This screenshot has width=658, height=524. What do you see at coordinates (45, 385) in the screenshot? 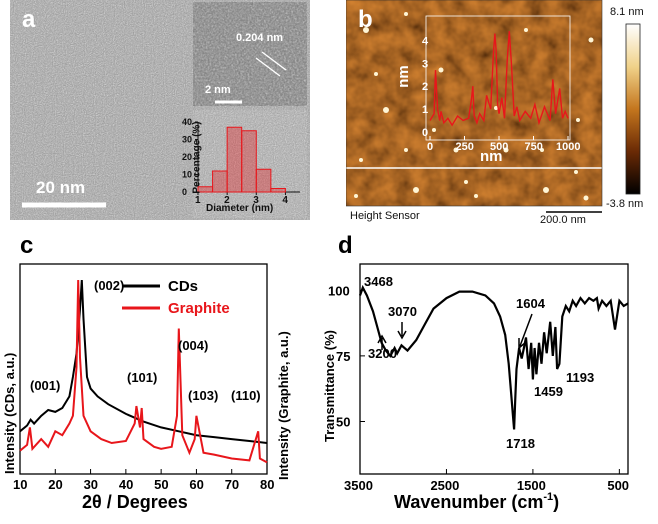
I see `xrd-annotation: (001)` at bounding box center [45, 385].